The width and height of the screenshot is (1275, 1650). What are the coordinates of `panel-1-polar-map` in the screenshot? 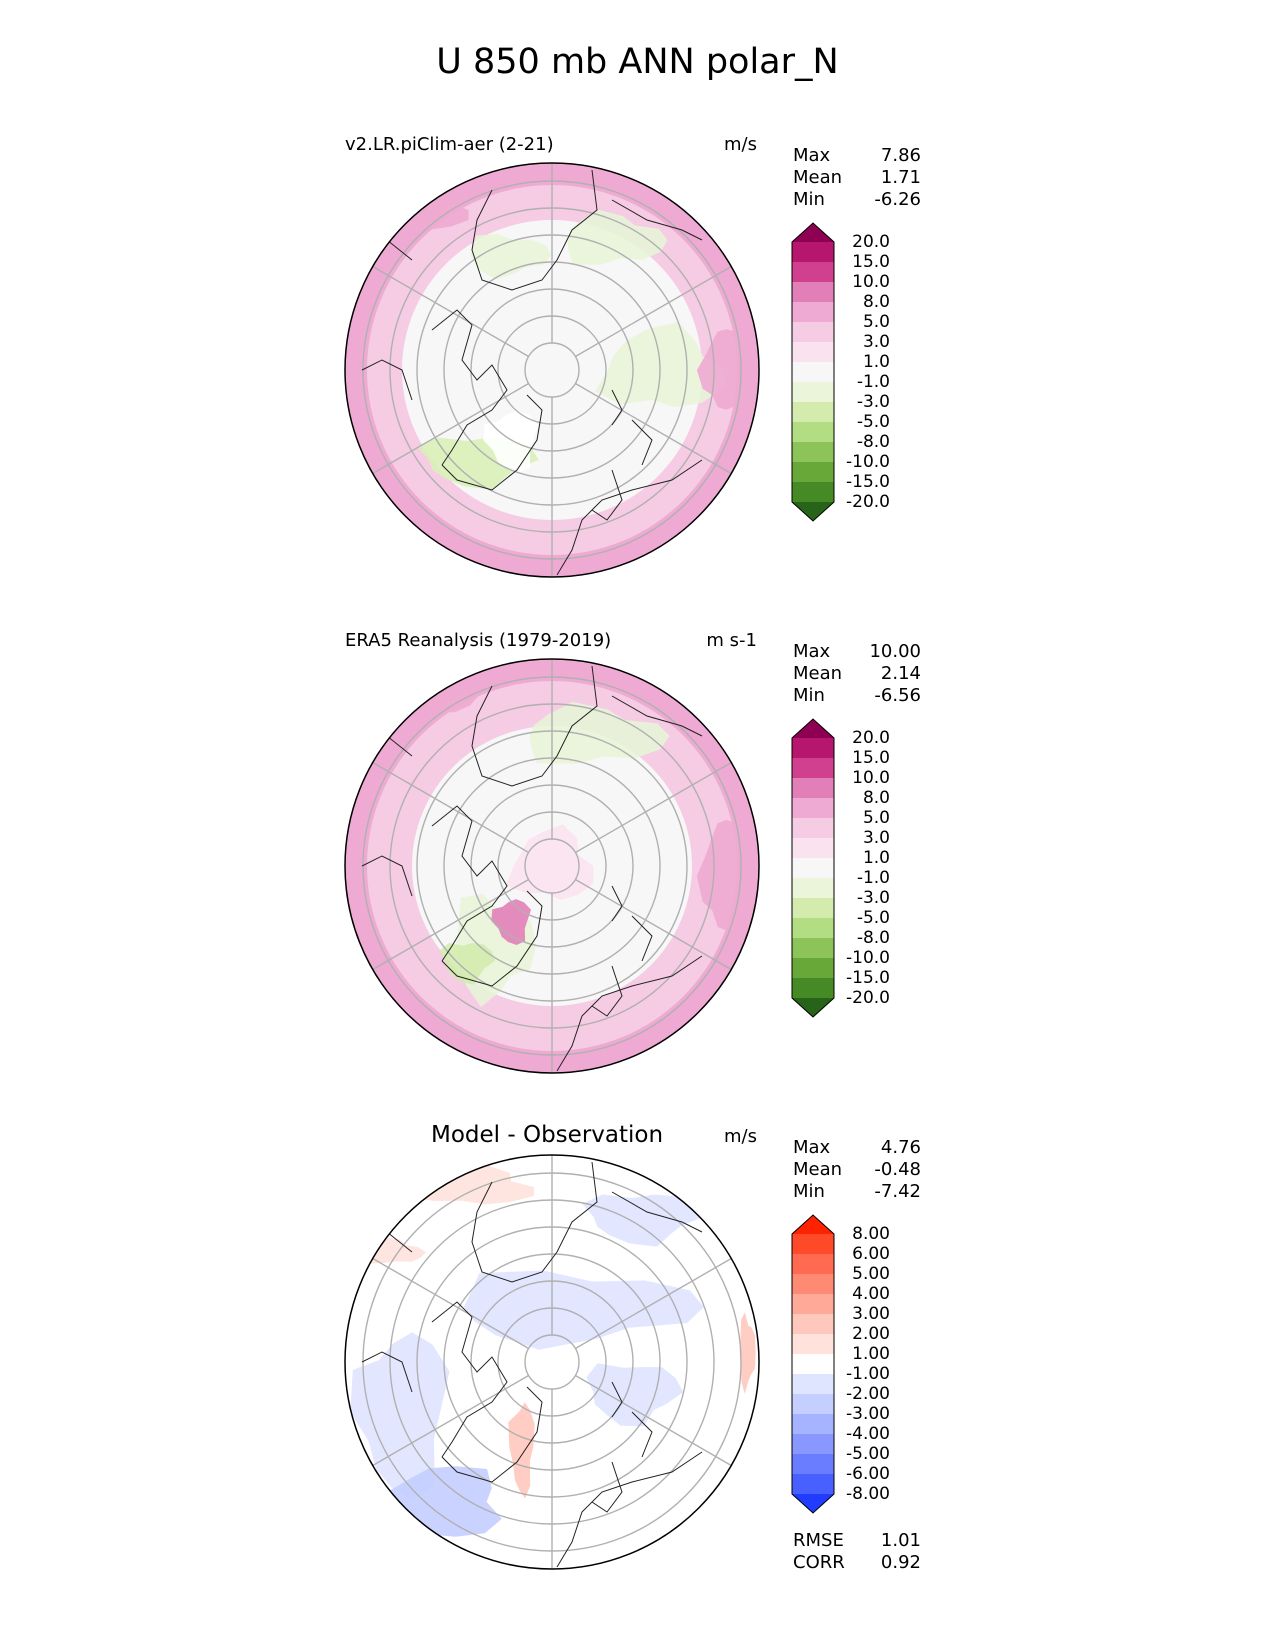 It's located at (552, 370).